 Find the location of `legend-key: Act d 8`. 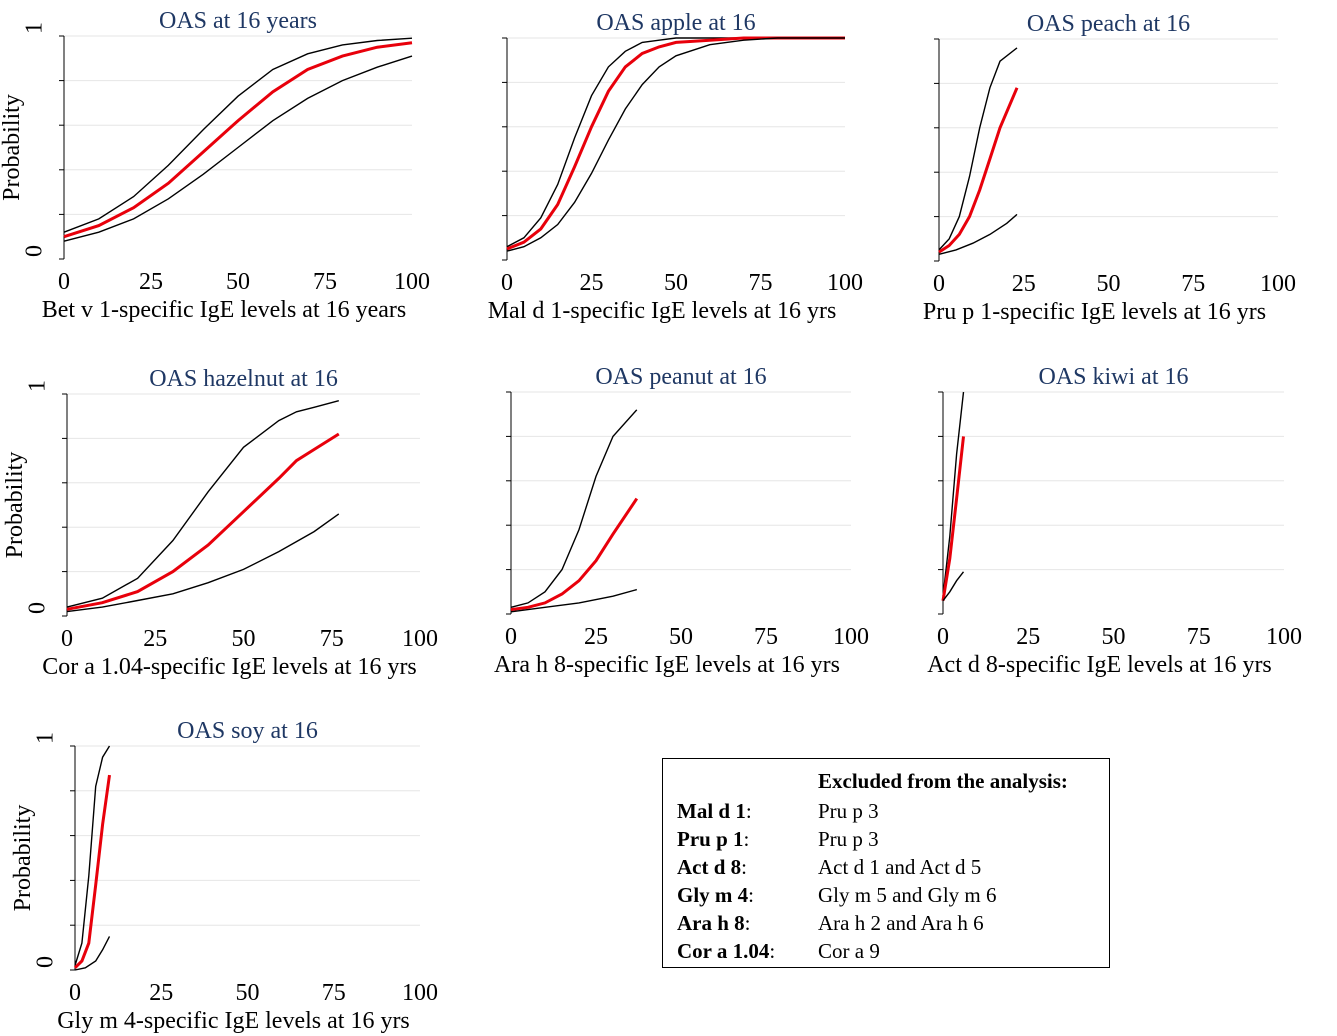

legend-key: Act d 8 is located at coordinates (709, 867).